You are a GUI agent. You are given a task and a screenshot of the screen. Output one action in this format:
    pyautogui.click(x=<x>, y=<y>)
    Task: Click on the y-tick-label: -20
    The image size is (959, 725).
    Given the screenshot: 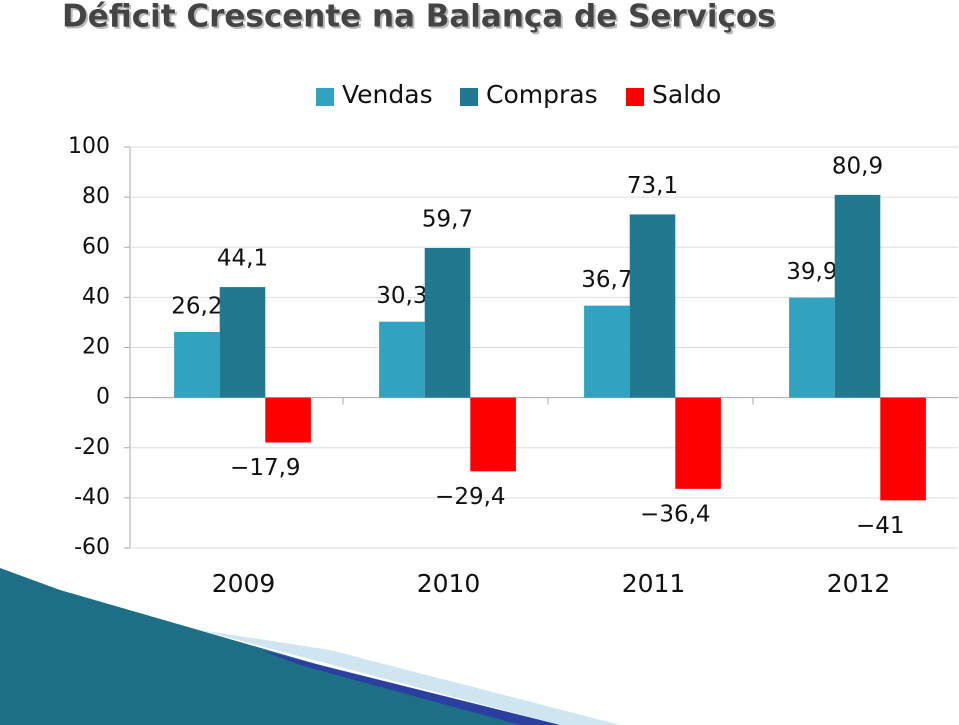 What is the action you would take?
    pyautogui.click(x=92, y=447)
    